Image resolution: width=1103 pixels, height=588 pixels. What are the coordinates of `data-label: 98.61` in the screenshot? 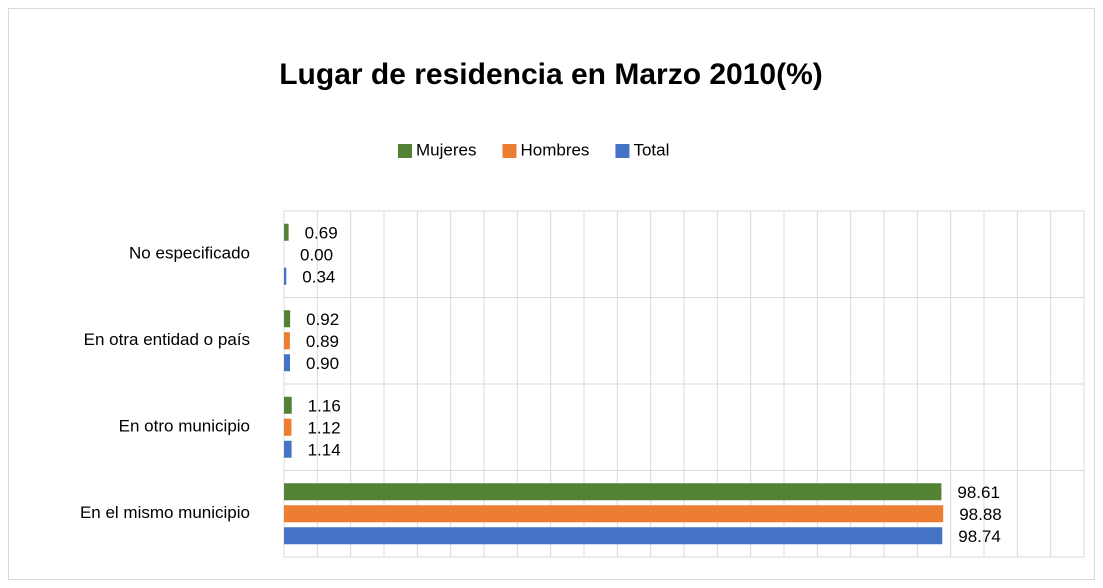 It's located at (978, 492).